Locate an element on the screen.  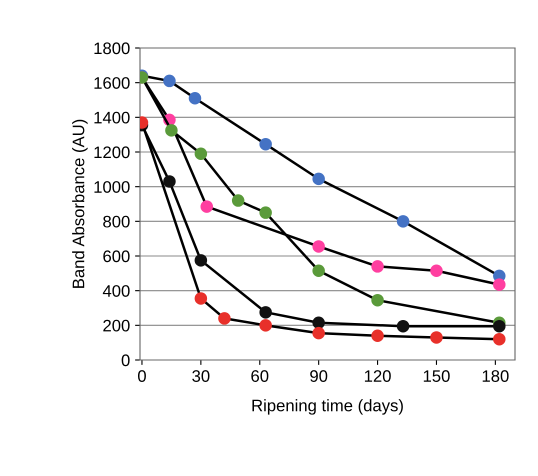
y-axis-title: Band Absorbance (AU) is located at coordinates (80, 204).